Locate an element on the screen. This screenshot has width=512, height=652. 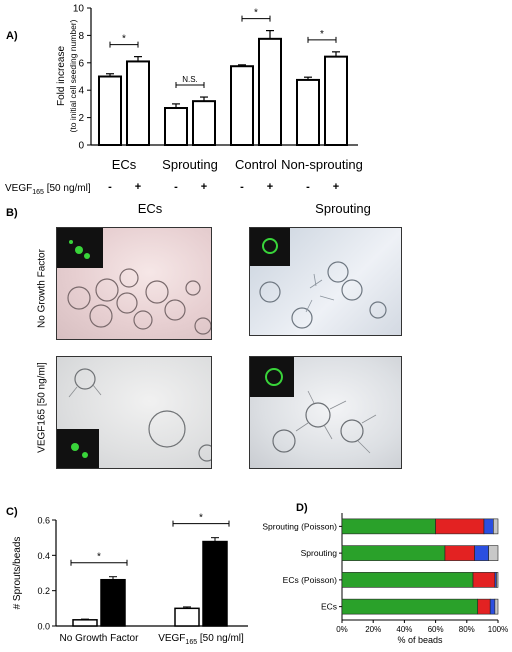
y-tick-label: 10 is located at coordinates (79, 9).